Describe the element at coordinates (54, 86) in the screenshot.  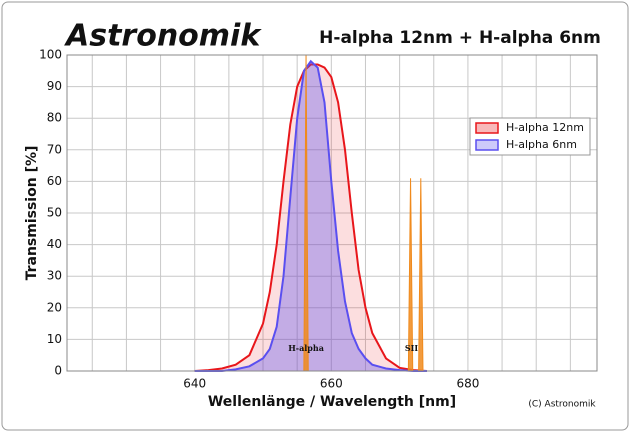
I see `y-tick-label: 90` at that location.